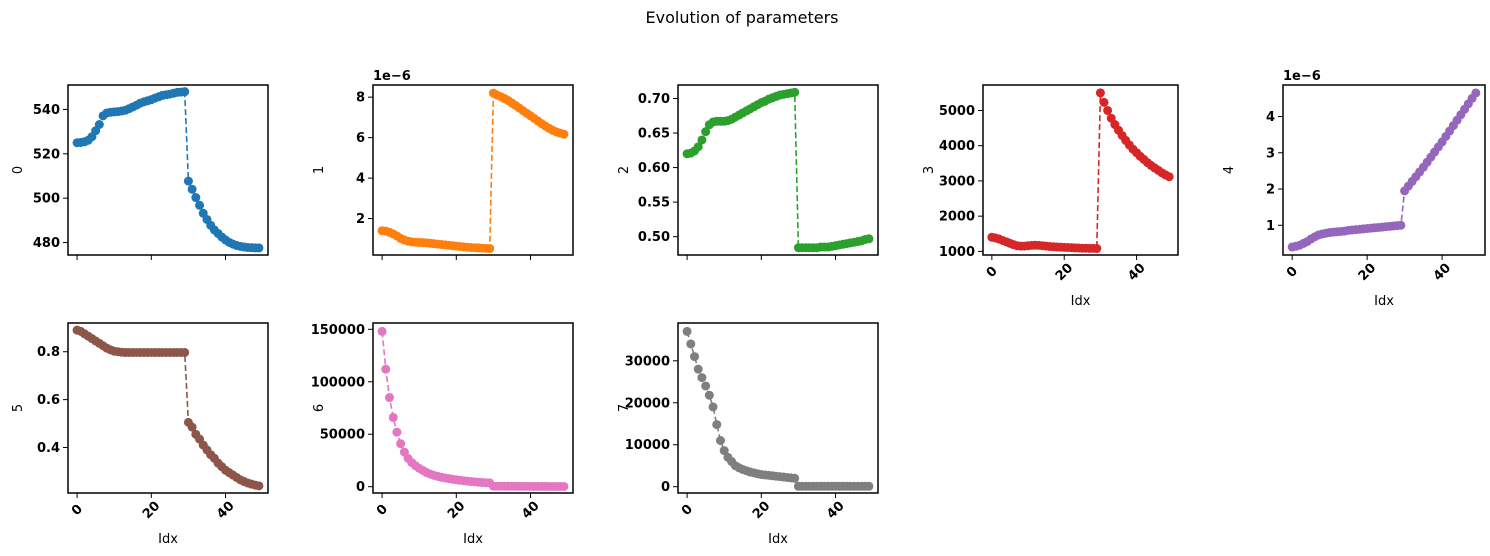 Image resolution: width=1490 pixels, height=556 pixels. What do you see at coordinates (624, 408) in the screenshot?
I see `y-axis-label: 7` at bounding box center [624, 408].